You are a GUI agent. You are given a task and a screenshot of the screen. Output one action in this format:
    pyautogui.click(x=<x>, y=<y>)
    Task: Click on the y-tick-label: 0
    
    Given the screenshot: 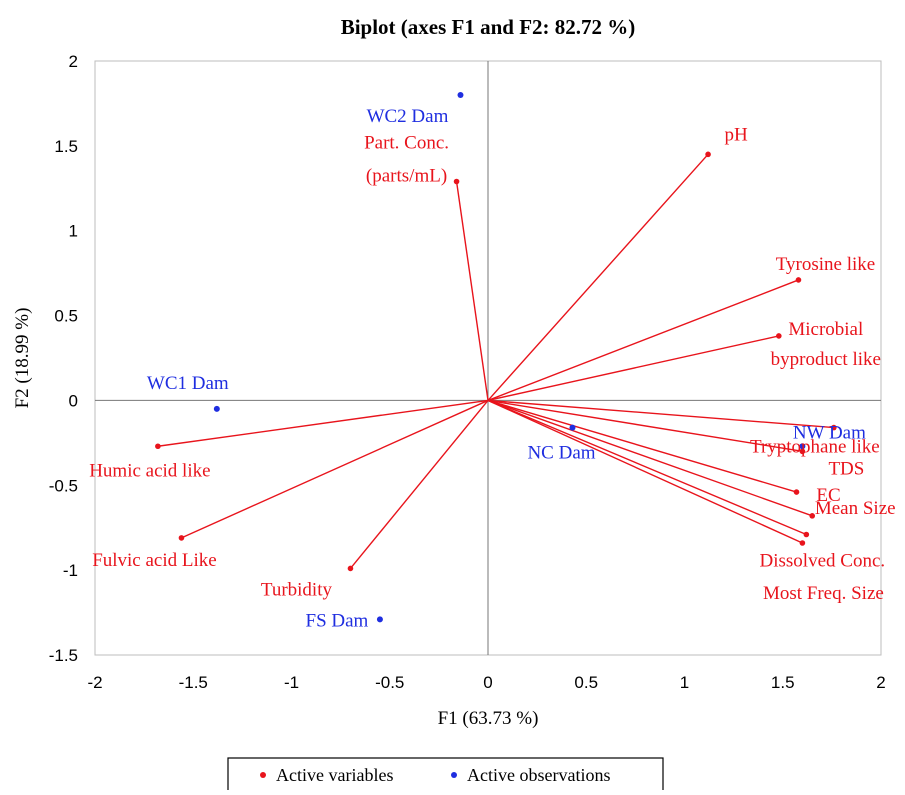 What is the action you would take?
    pyautogui.click(x=73, y=400)
    